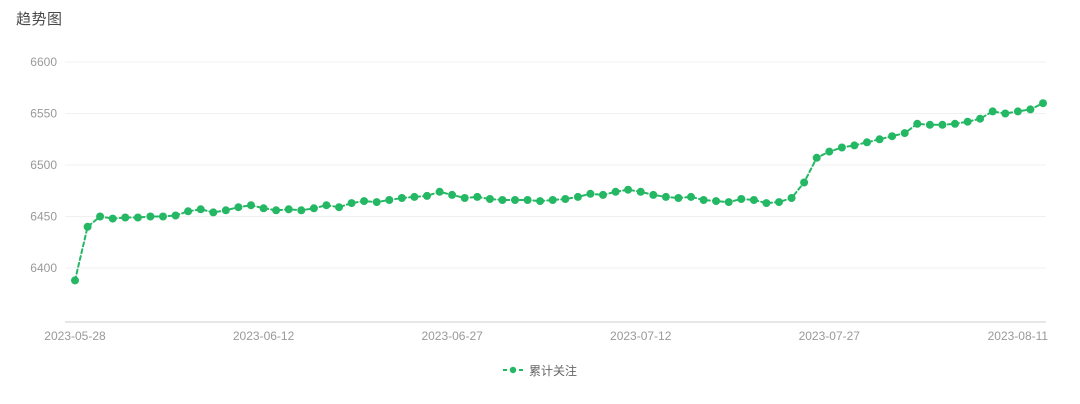 The width and height of the screenshot is (1080, 404). What do you see at coordinates (452, 336) in the screenshot?
I see `x-axis-tick-label: 2023-06-27` at bounding box center [452, 336].